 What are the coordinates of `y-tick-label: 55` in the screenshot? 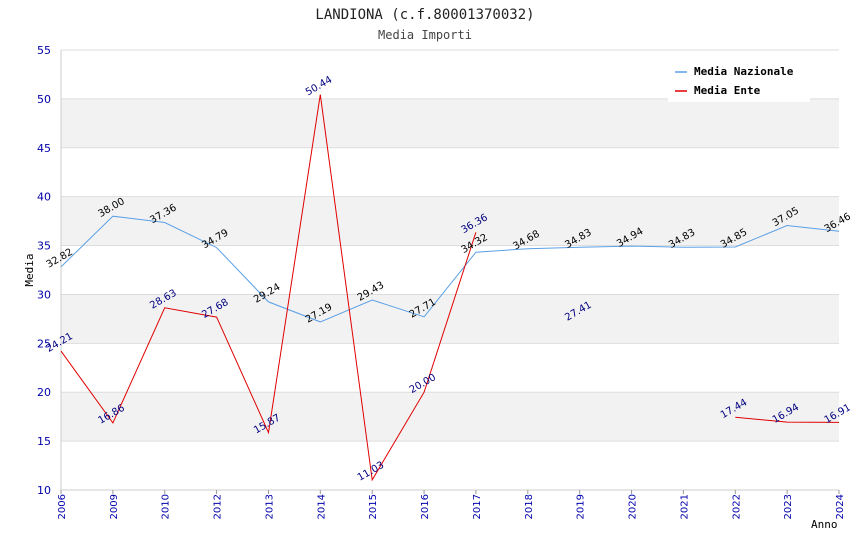 It's located at (44, 50).